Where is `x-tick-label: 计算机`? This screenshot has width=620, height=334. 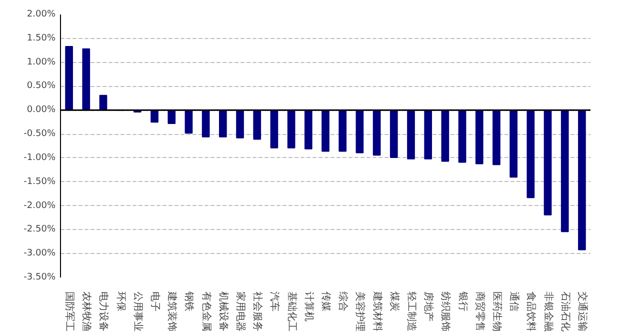 x-tick-label: 计算机 is located at coordinates (308, 307).